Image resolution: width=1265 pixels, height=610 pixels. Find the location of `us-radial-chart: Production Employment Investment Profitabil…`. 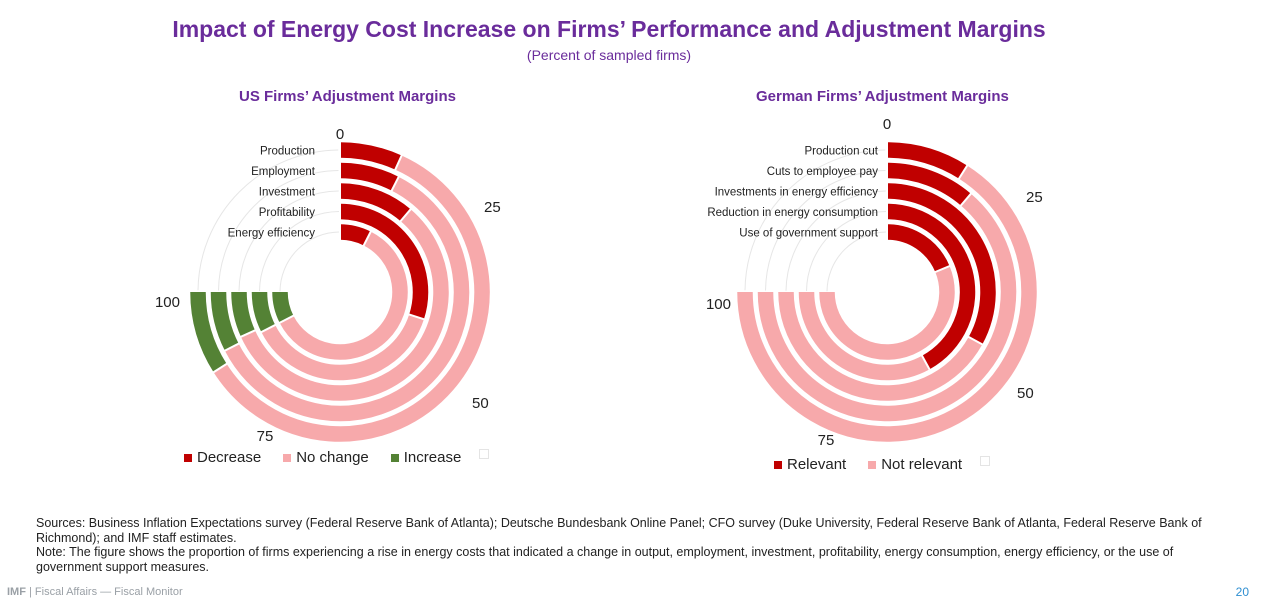

us-radial-chart: Production Employment Investment Profitabil… is located at coordinates (328, 285).